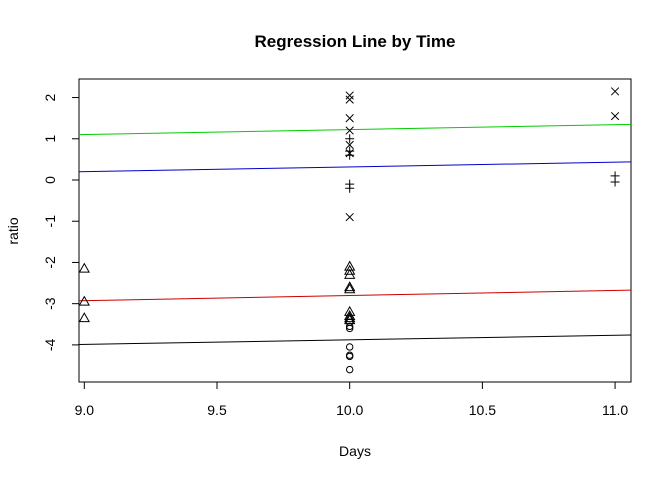 The image size is (672, 480). I want to click on x-tick-label: 10.5, so click(482, 410).